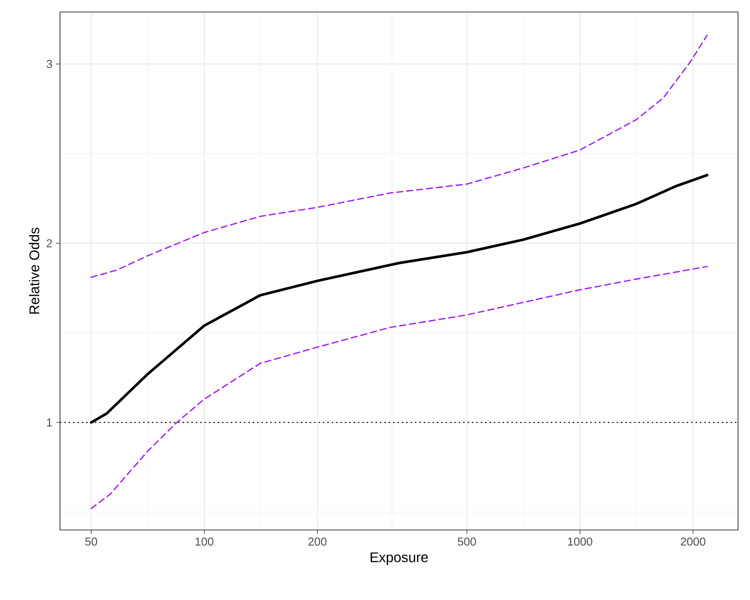 The height and width of the screenshot is (600, 750). What do you see at coordinates (467, 542) in the screenshot?
I see `x-tick-label: 500` at bounding box center [467, 542].